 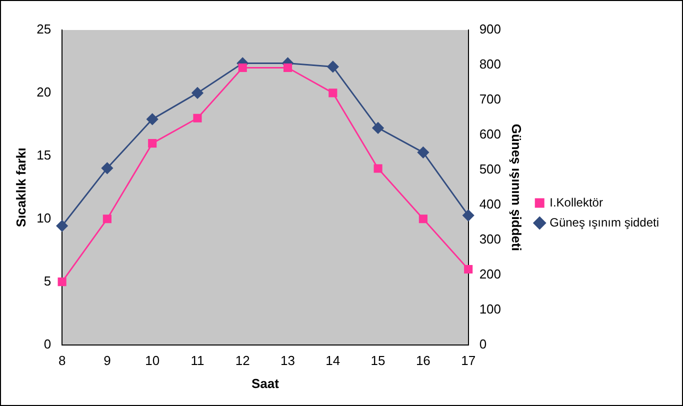 What do you see at coordinates (44, 29) in the screenshot?
I see `y-tick-label: 25` at bounding box center [44, 29].